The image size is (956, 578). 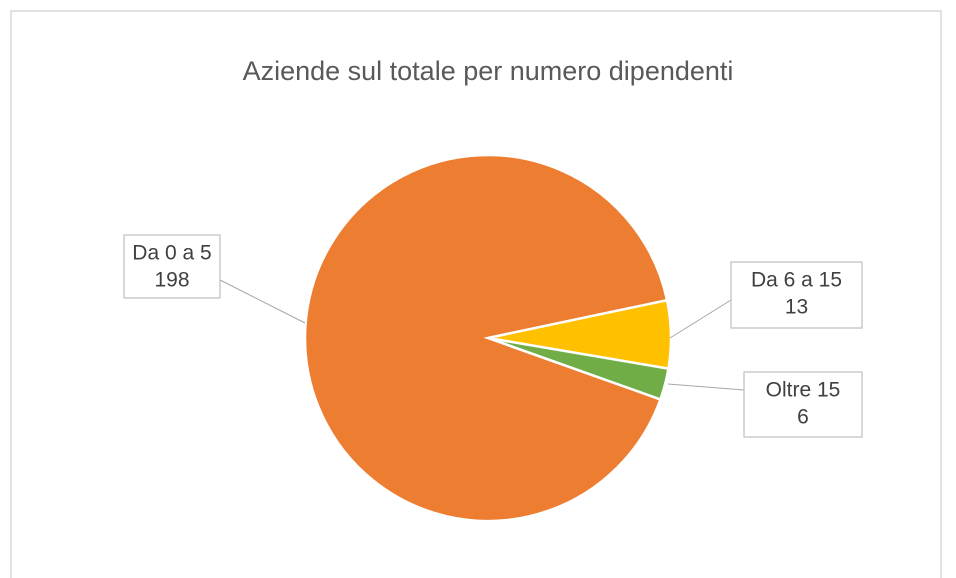 What do you see at coordinates (578, 368) in the screenshot?
I see `pie-slice` at bounding box center [578, 368].